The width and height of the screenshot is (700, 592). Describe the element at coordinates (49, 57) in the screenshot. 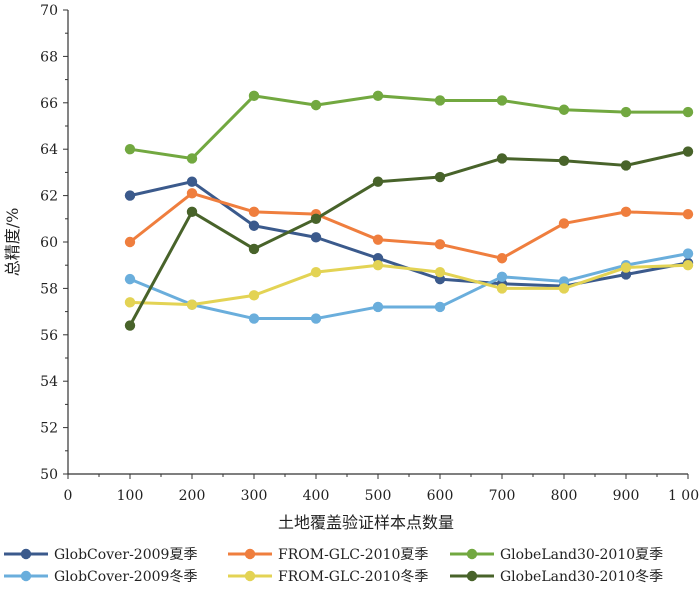

I see `y-tick-label: 68` at that location.